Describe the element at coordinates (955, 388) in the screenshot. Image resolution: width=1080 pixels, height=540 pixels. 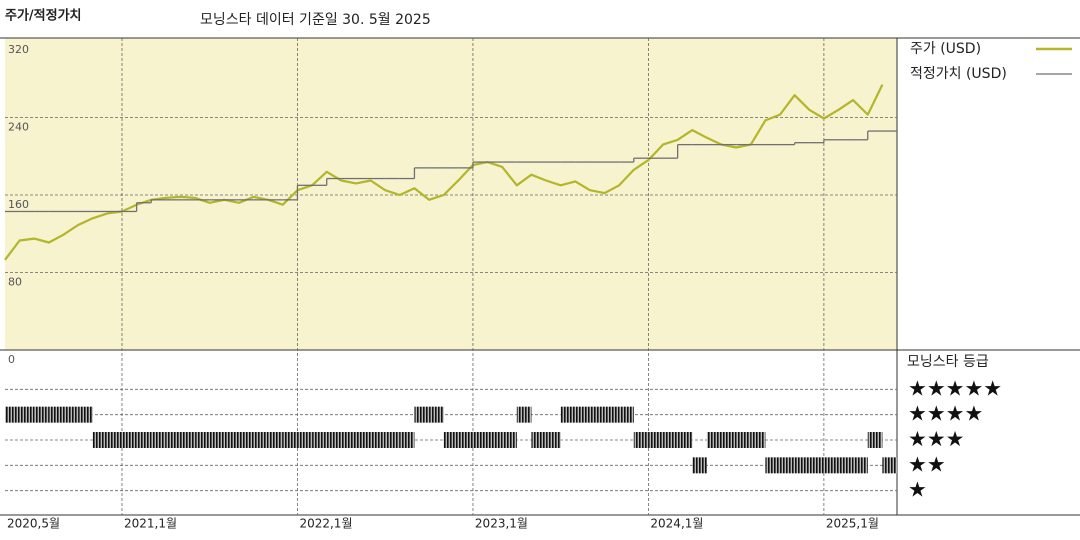
I see `rating-label: ★★★★★` at that location.